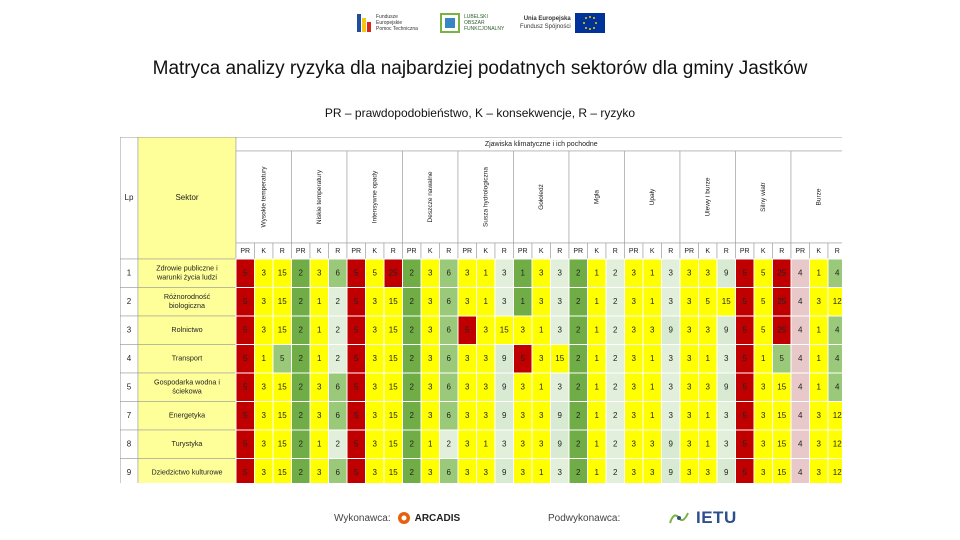  What do you see at coordinates (541, 197) in the screenshot?
I see `phenomenon-header-cell` at bounding box center [541, 197].